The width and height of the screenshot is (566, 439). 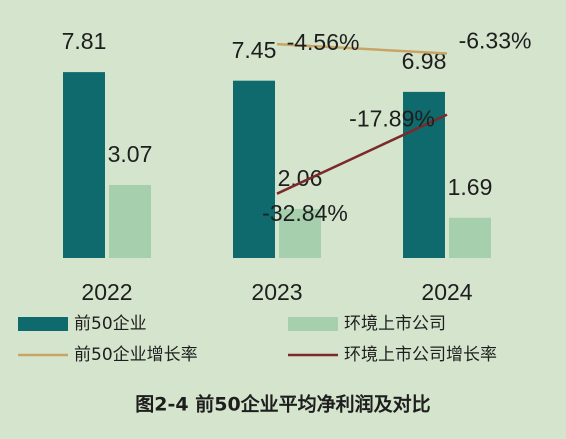 What do you see at coordinates (392, 119) in the screenshot?
I see `data-label: -17.89%` at bounding box center [392, 119].